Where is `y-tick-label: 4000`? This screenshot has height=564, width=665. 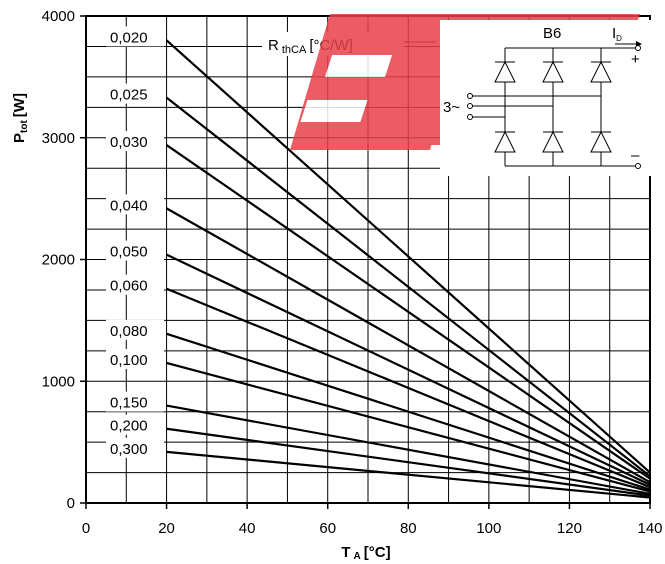 y-tick-label: 4000 is located at coordinates (58, 16).